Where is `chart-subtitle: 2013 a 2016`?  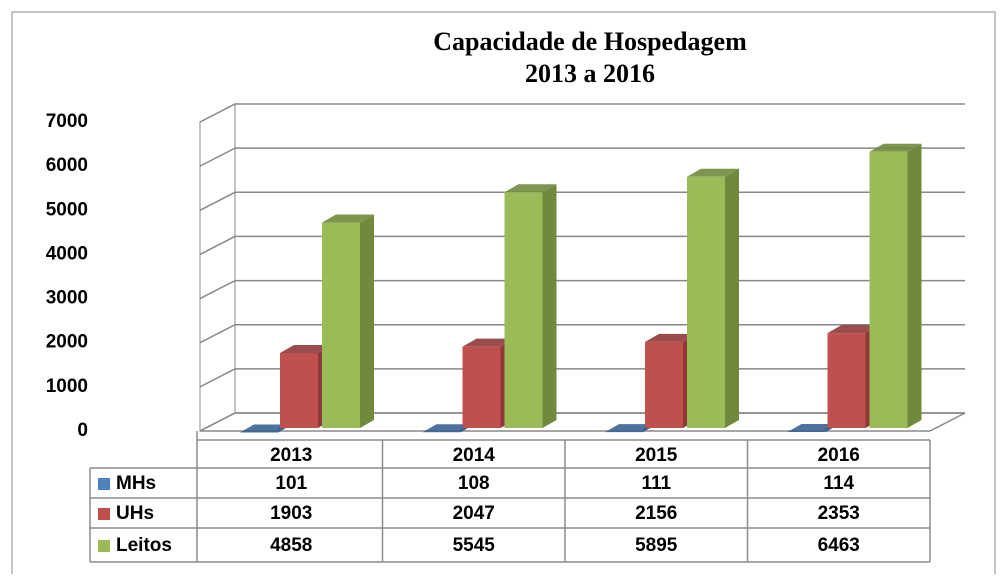
chart-subtitle: 2013 a 2016 is located at coordinates (590, 73).